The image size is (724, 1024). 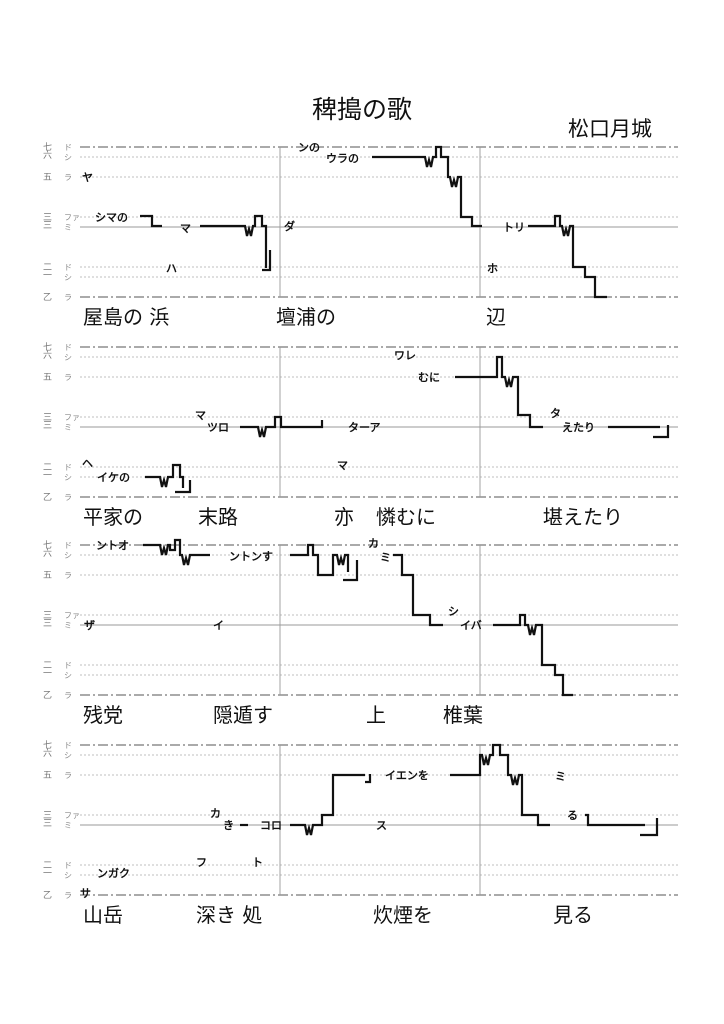 What do you see at coordinates (228, 825) in the screenshot?
I see `syllable-annotation: き` at bounding box center [228, 825].